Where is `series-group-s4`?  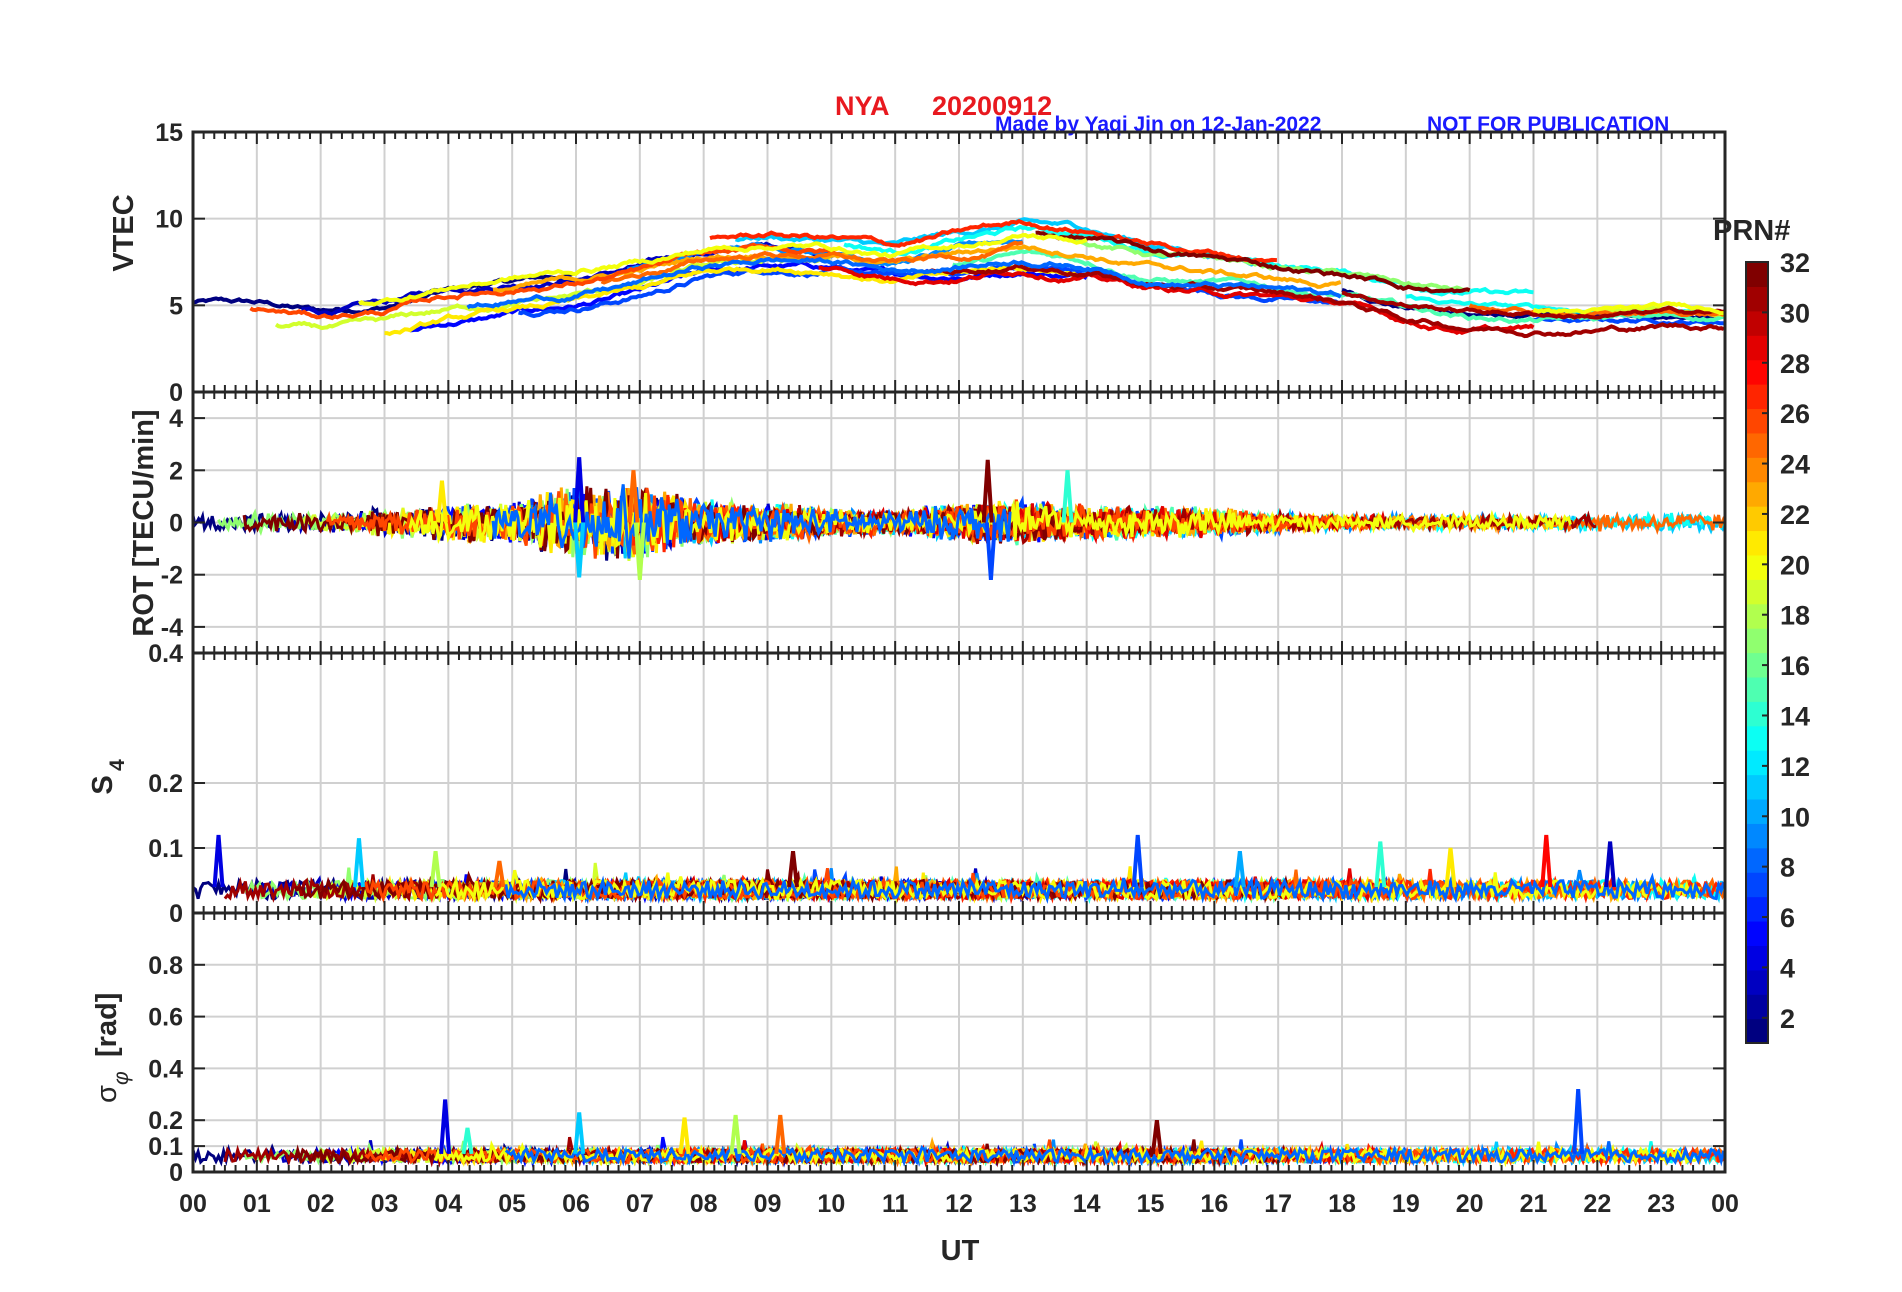
series-group-s4 is located at coordinates (959, 869).